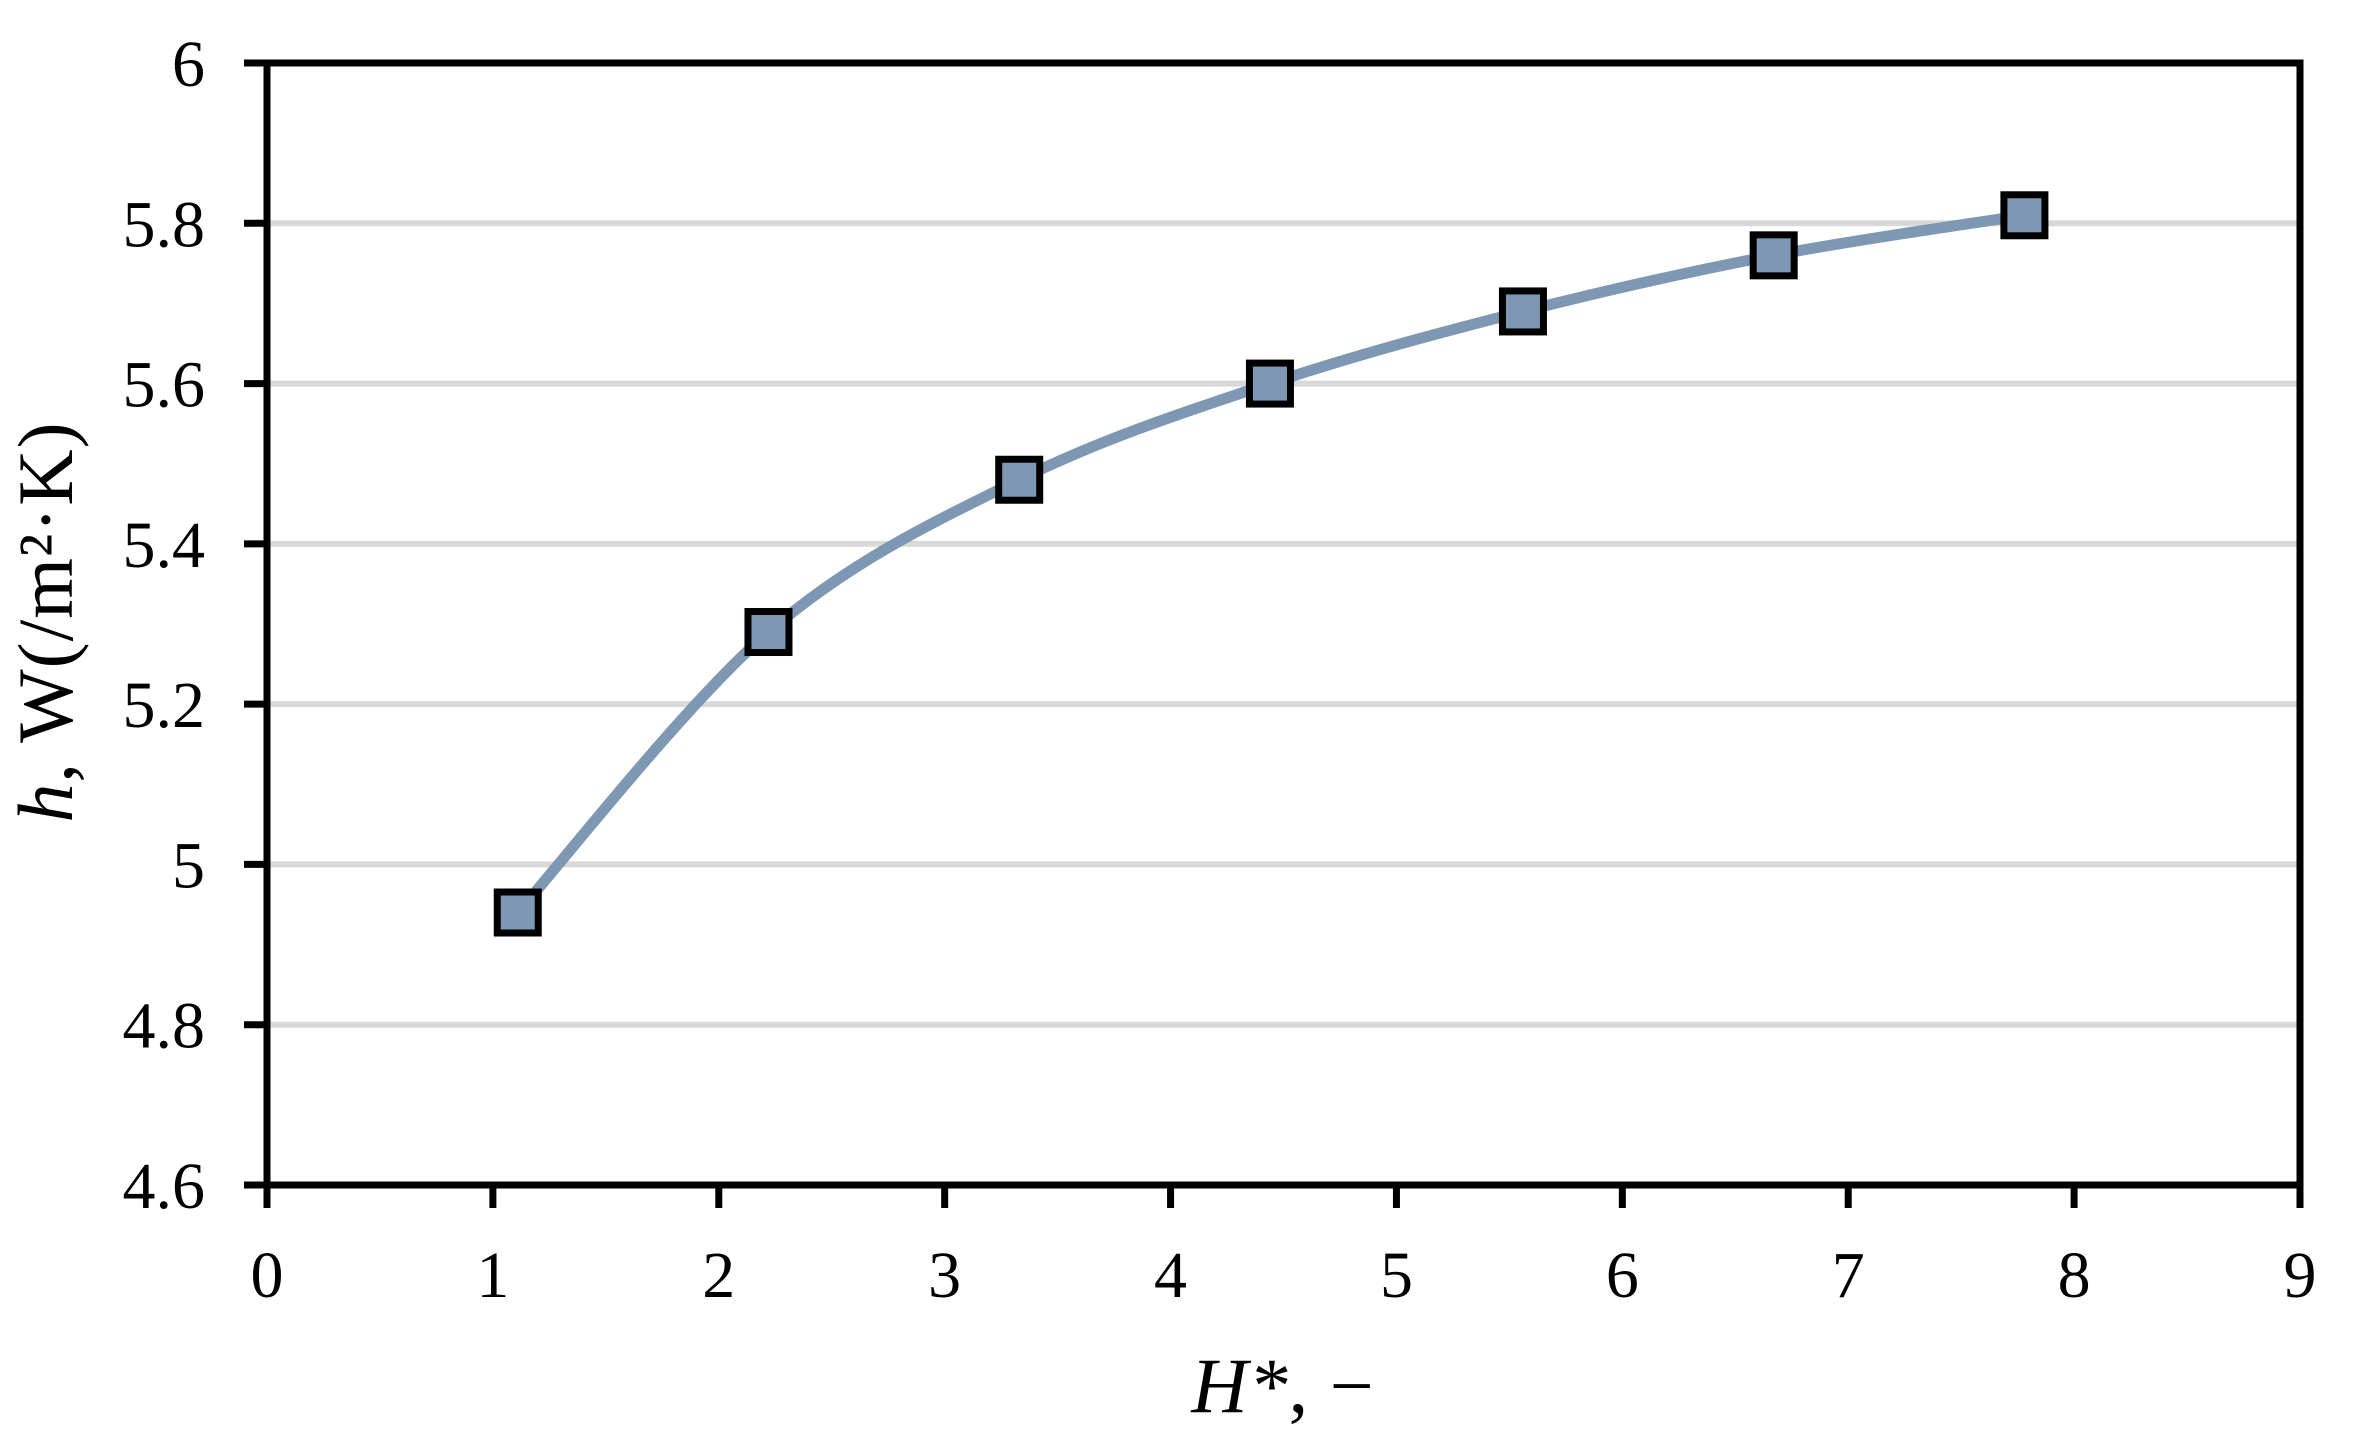 This screenshot has width=2364, height=1437. I want to click on y-tick-label: 5.2, so click(164, 705).